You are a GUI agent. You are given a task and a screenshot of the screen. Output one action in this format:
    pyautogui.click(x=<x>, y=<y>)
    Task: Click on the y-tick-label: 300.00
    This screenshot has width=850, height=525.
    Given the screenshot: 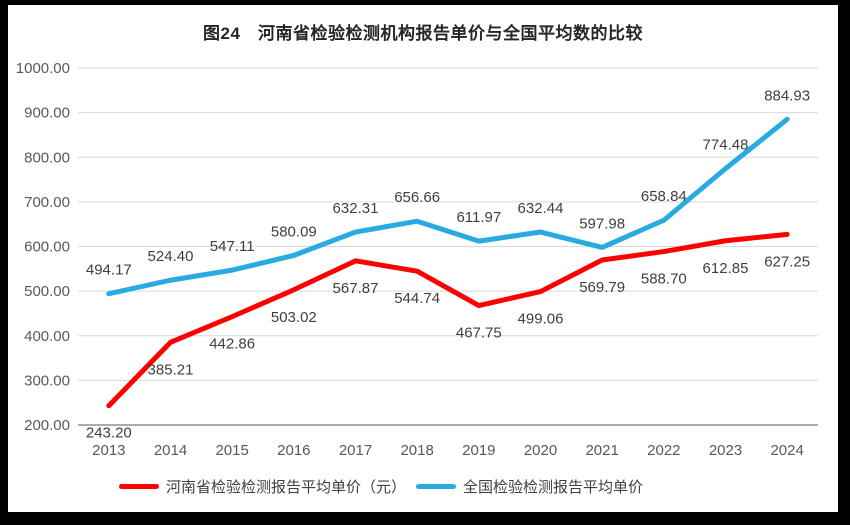 What is the action you would take?
    pyautogui.click(x=47, y=380)
    